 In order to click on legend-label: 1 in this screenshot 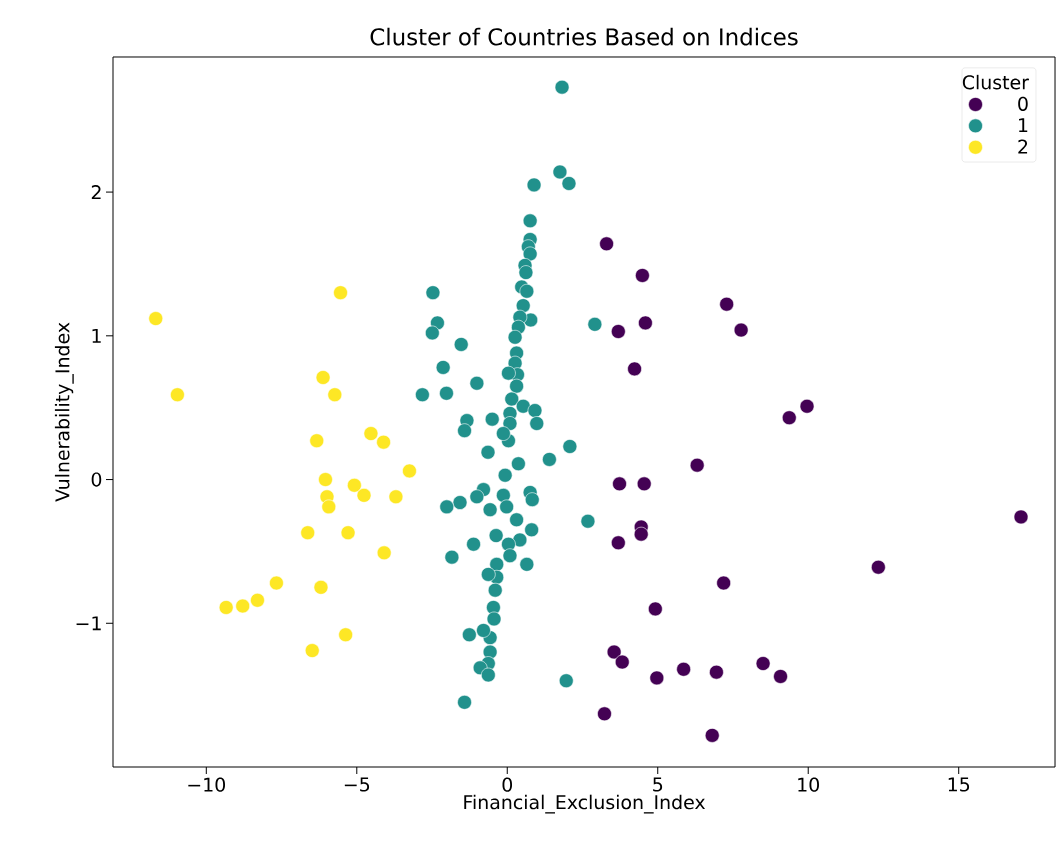, I will do `click(1023, 125)`.